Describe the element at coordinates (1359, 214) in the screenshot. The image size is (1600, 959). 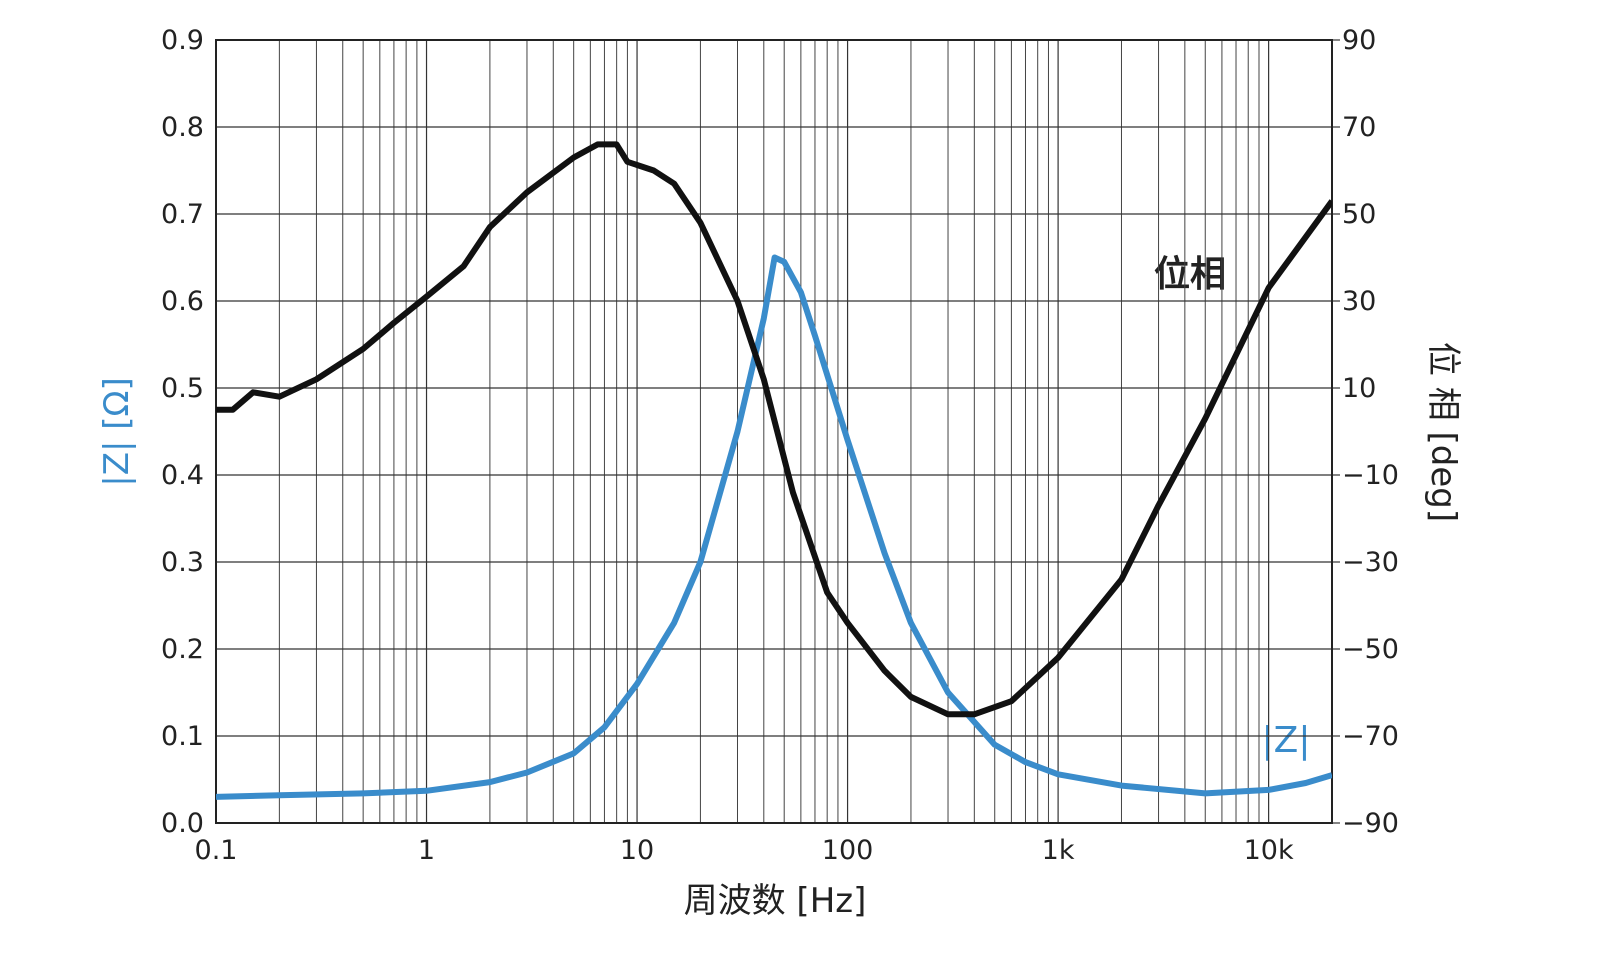
I see `y2-tick-label: 50` at that location.